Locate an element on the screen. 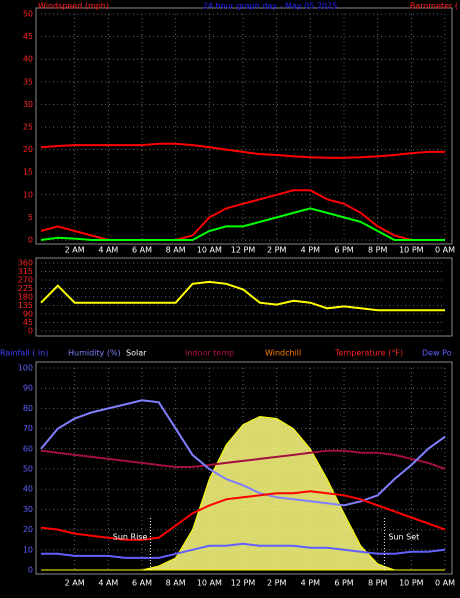  annotation: Sun Rise is located at coordinates (130, 537).